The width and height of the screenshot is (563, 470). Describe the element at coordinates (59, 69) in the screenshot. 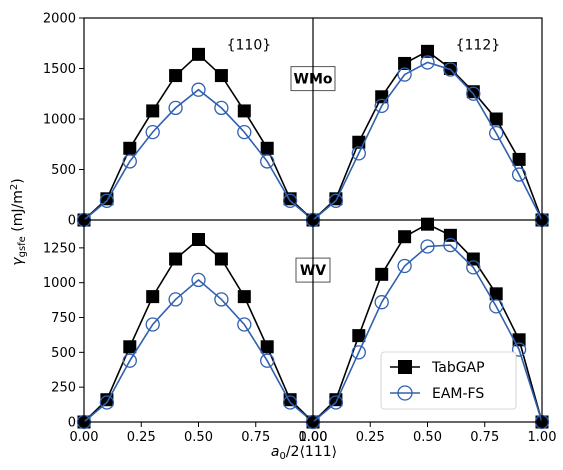

I see `y-tick-label: 1500` at that location.